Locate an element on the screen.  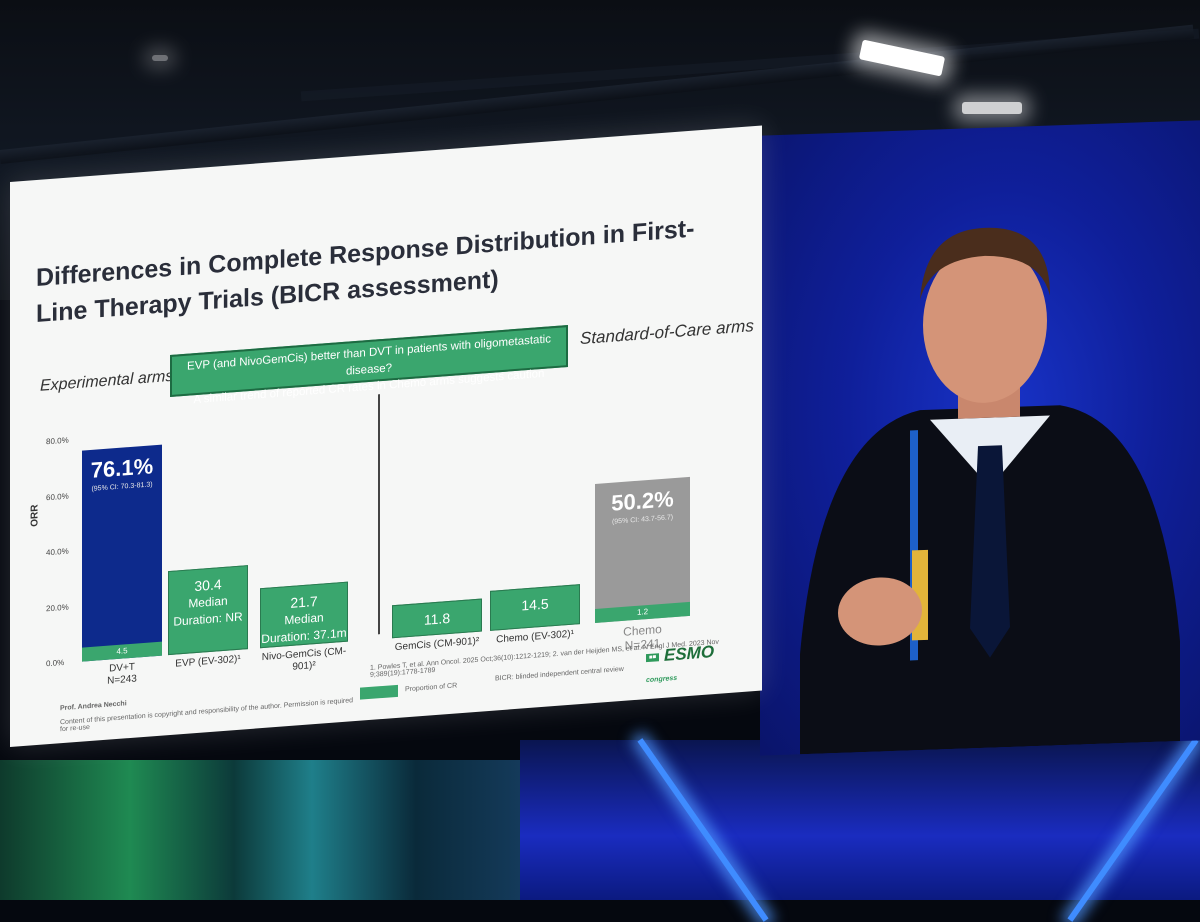
arm-label: GemCis (CM-901)² is located at coordinates (437, 645).